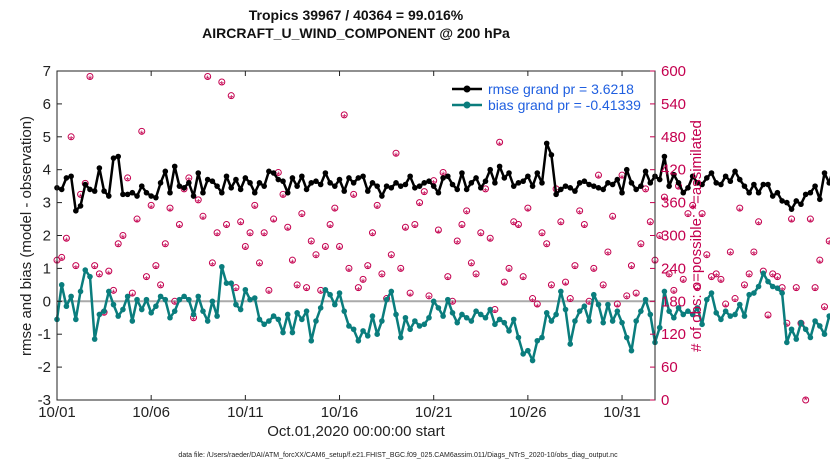  Describe the element at coordinates (673, 71) in the screenshot. I see `y-right-tick-label: 600` at that location.